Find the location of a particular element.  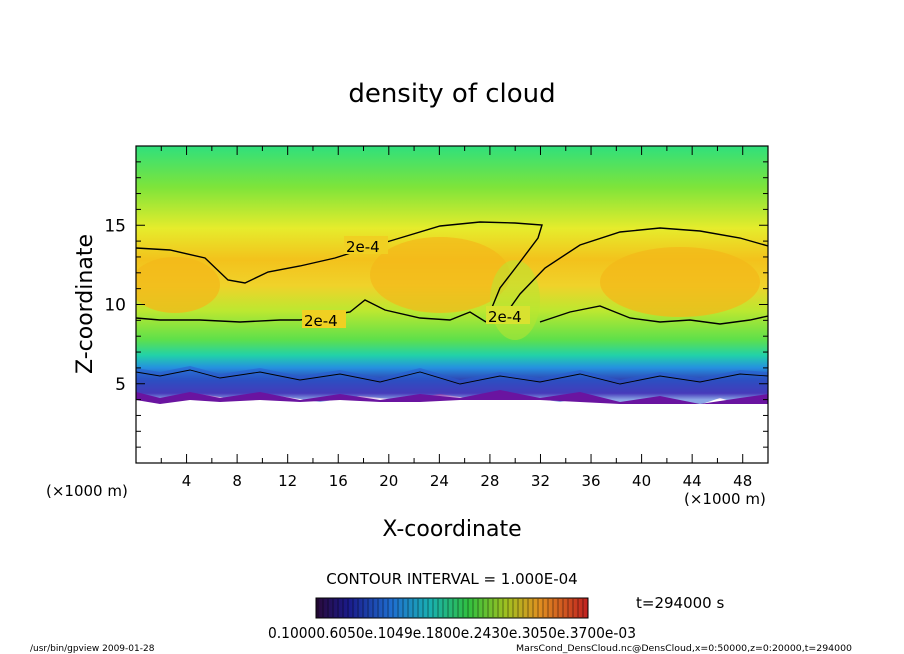

cloud-free-region is located at coordinates (452, 433).